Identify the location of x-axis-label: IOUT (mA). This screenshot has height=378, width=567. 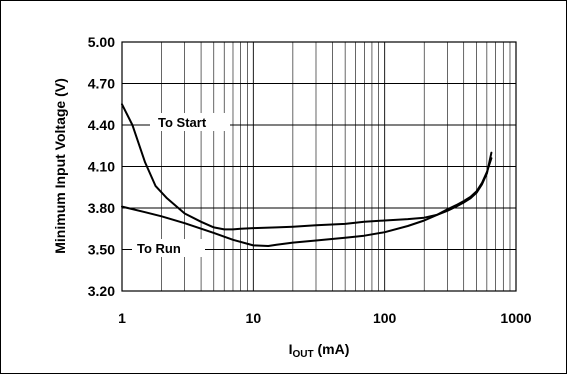
(319, 350).